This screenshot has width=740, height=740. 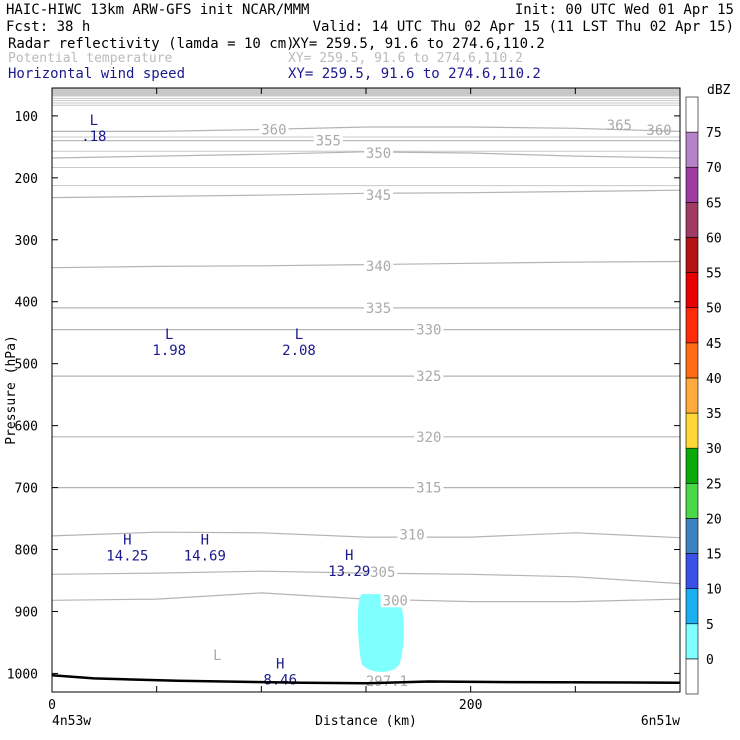 What do you see at coordinates (217, 656) in the screenshot?
I see `theta-low-marker: L` at bounding box center [217, 656].